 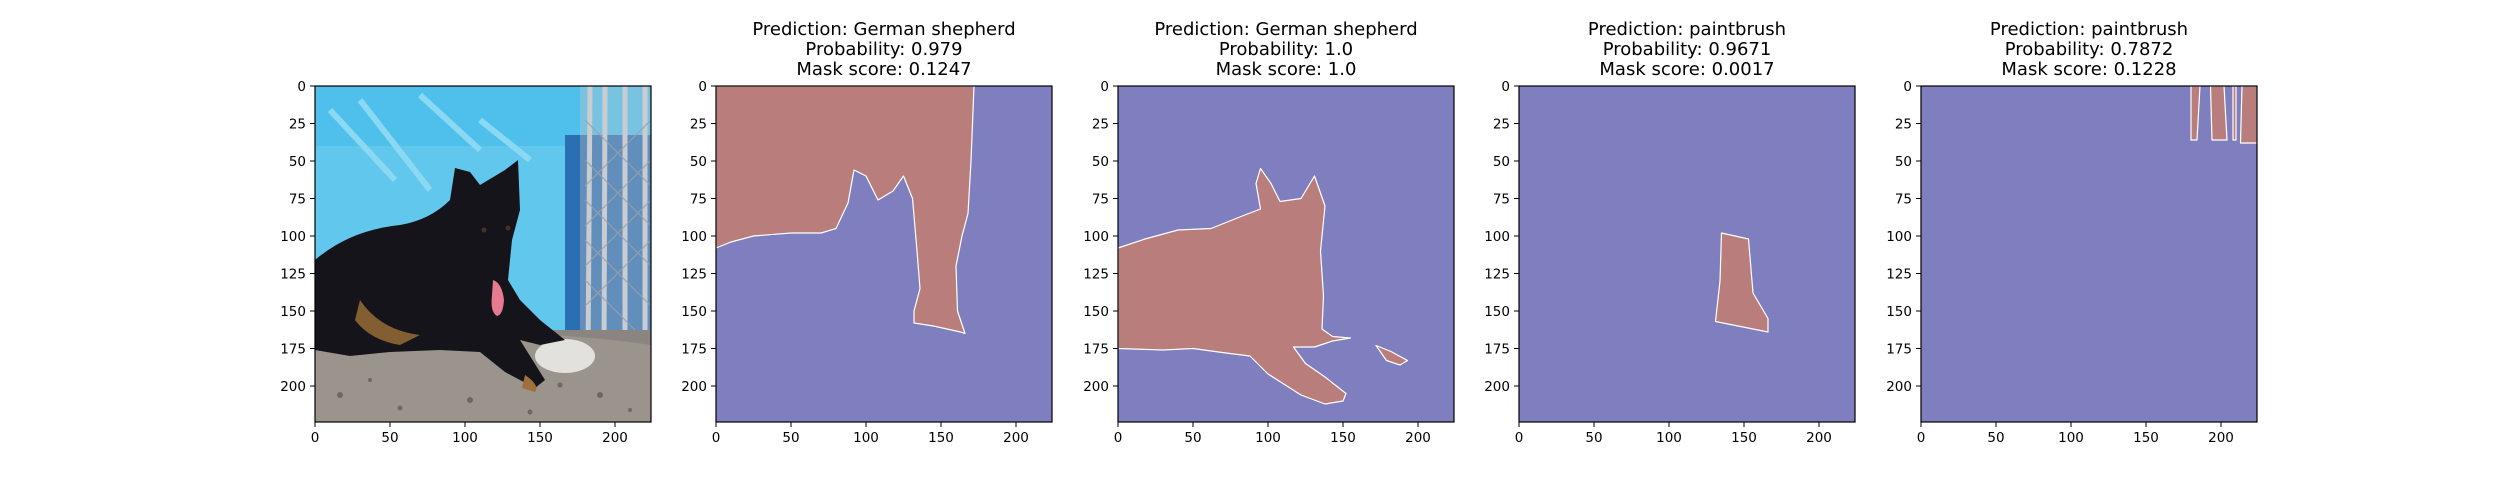 I want to click on panel-photo: 0 50 100 150 200 0 25 50 75 100 125 150 175 200, so click(x=466, y=262).